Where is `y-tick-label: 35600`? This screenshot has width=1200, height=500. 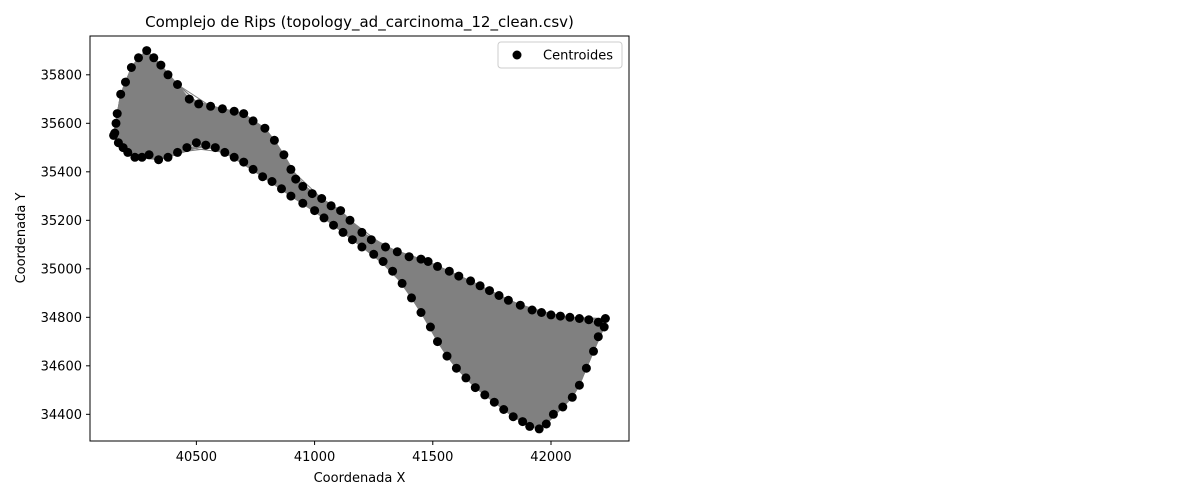 y-tick-label: 35600 is located at coordinates (61, 124).